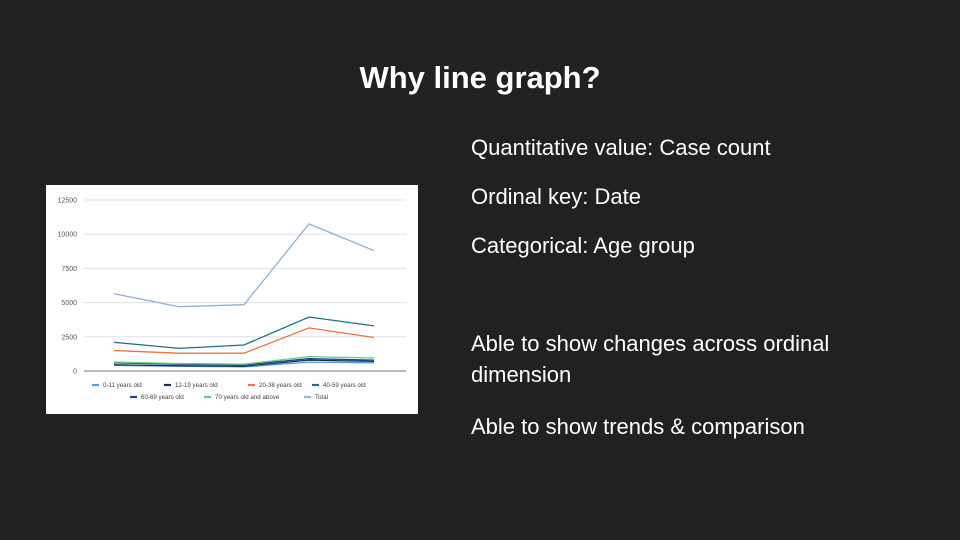 The height and width of the screenshot is (540, 960). What do you see at coordinates (122, 385) in the screenshot?
I see `legend-label: 0-11 years old` at bounding box center [122, 385].